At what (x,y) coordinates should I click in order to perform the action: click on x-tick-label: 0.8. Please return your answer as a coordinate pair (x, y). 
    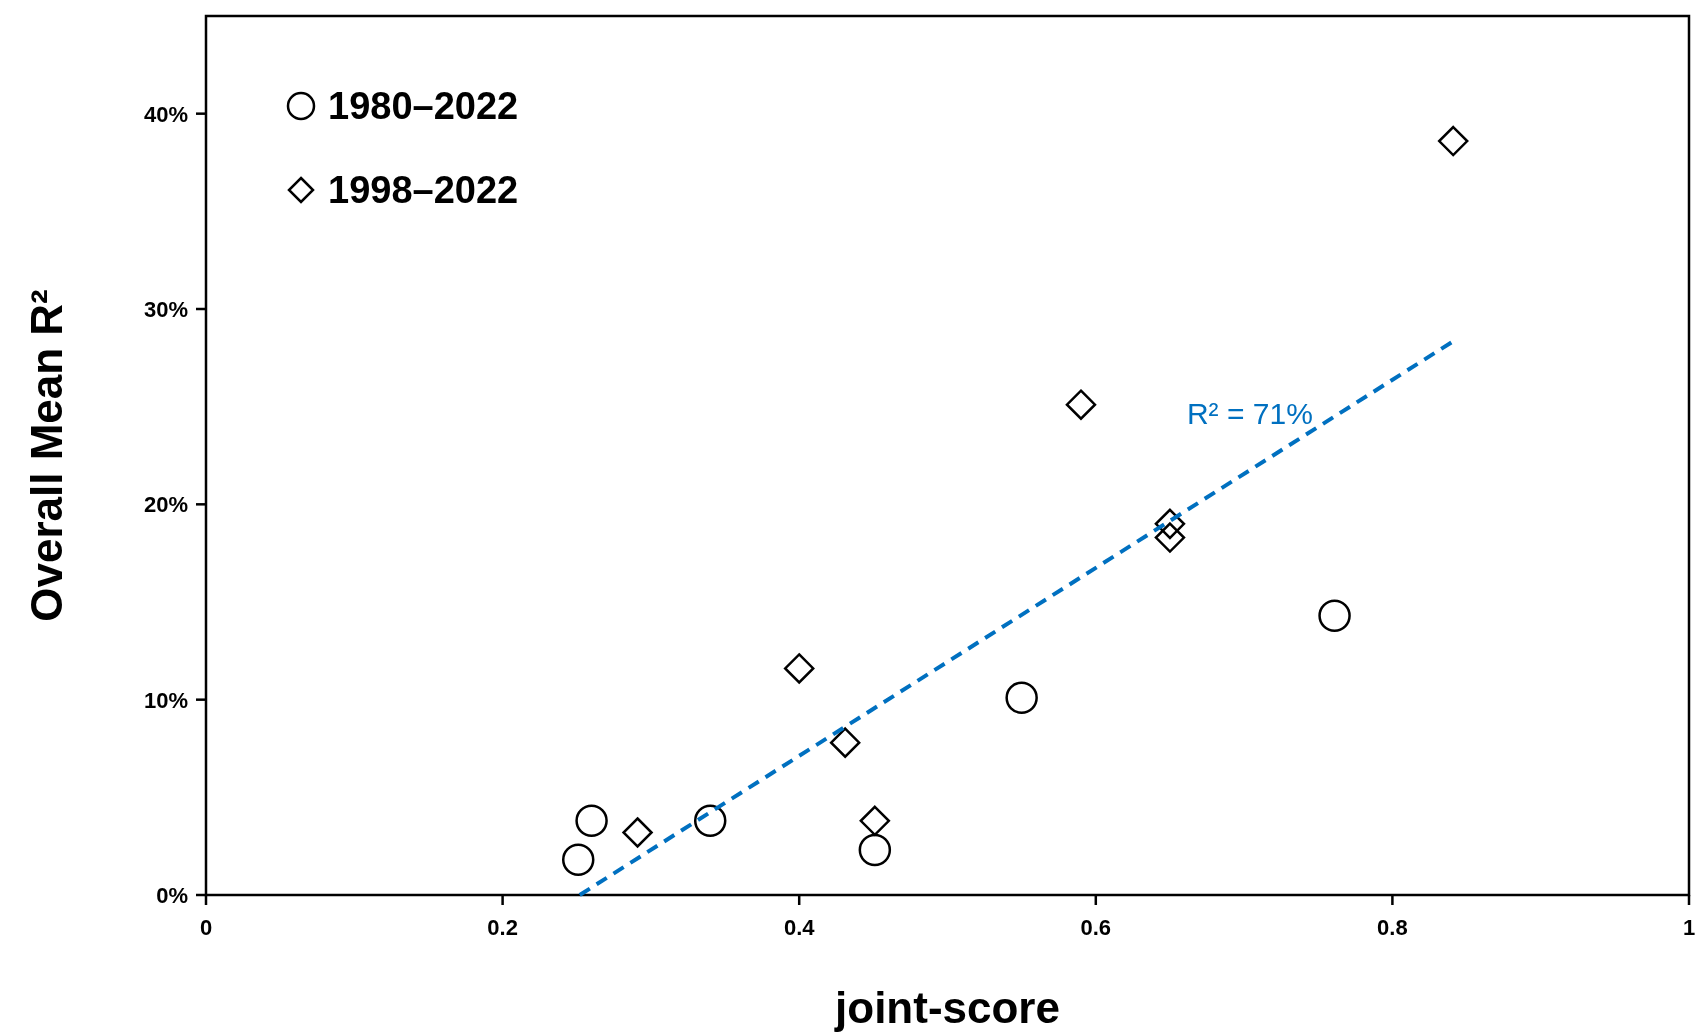
    Looking at the image, I should click on (1392, 927).